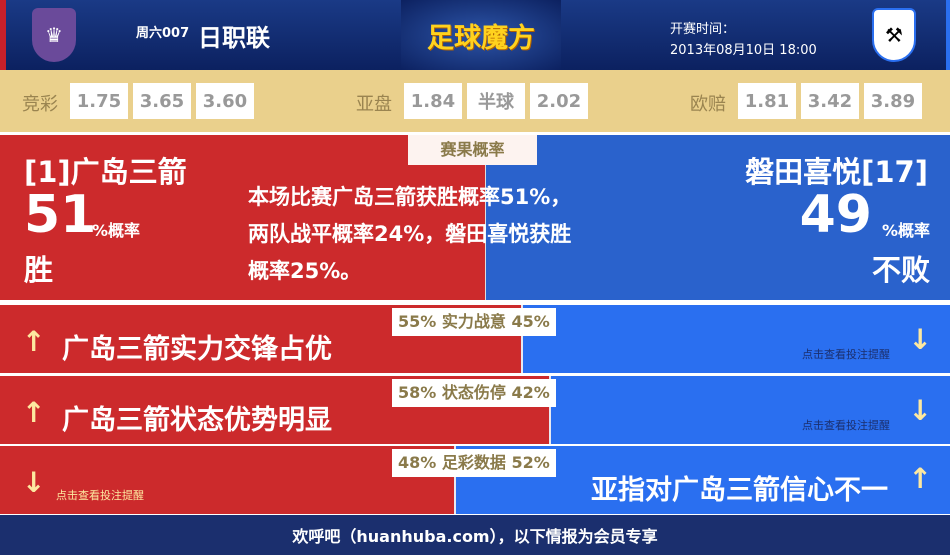  Describe the element at coordinates (475, 410) in the screenshot. I see `analysis-row: 58% 状态伤停 42% ↑ 广岛三箭状态优势明显 点击查看投注提醒 ↓` at that location.